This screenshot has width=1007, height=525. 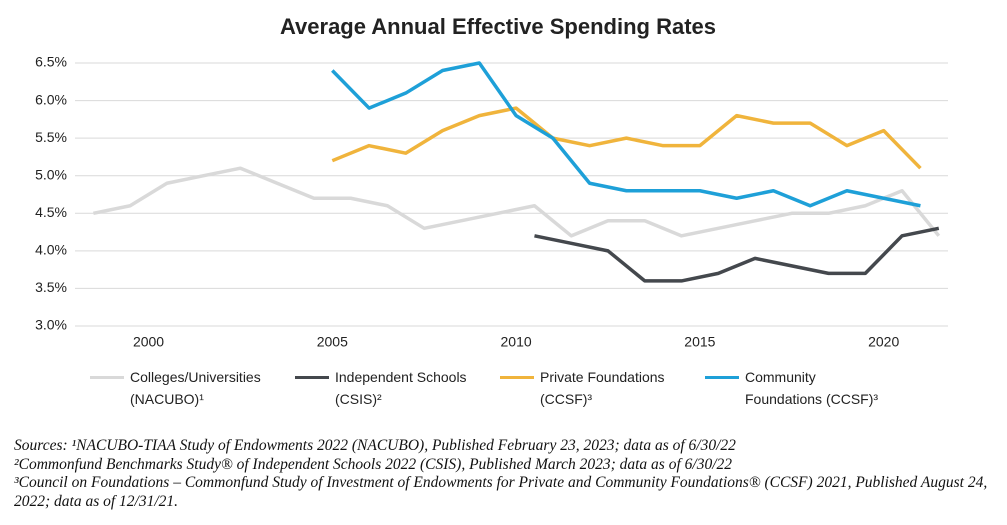 I want to click on legend-label: Independent Schools (CSIS)², so click(x=401, y=388).